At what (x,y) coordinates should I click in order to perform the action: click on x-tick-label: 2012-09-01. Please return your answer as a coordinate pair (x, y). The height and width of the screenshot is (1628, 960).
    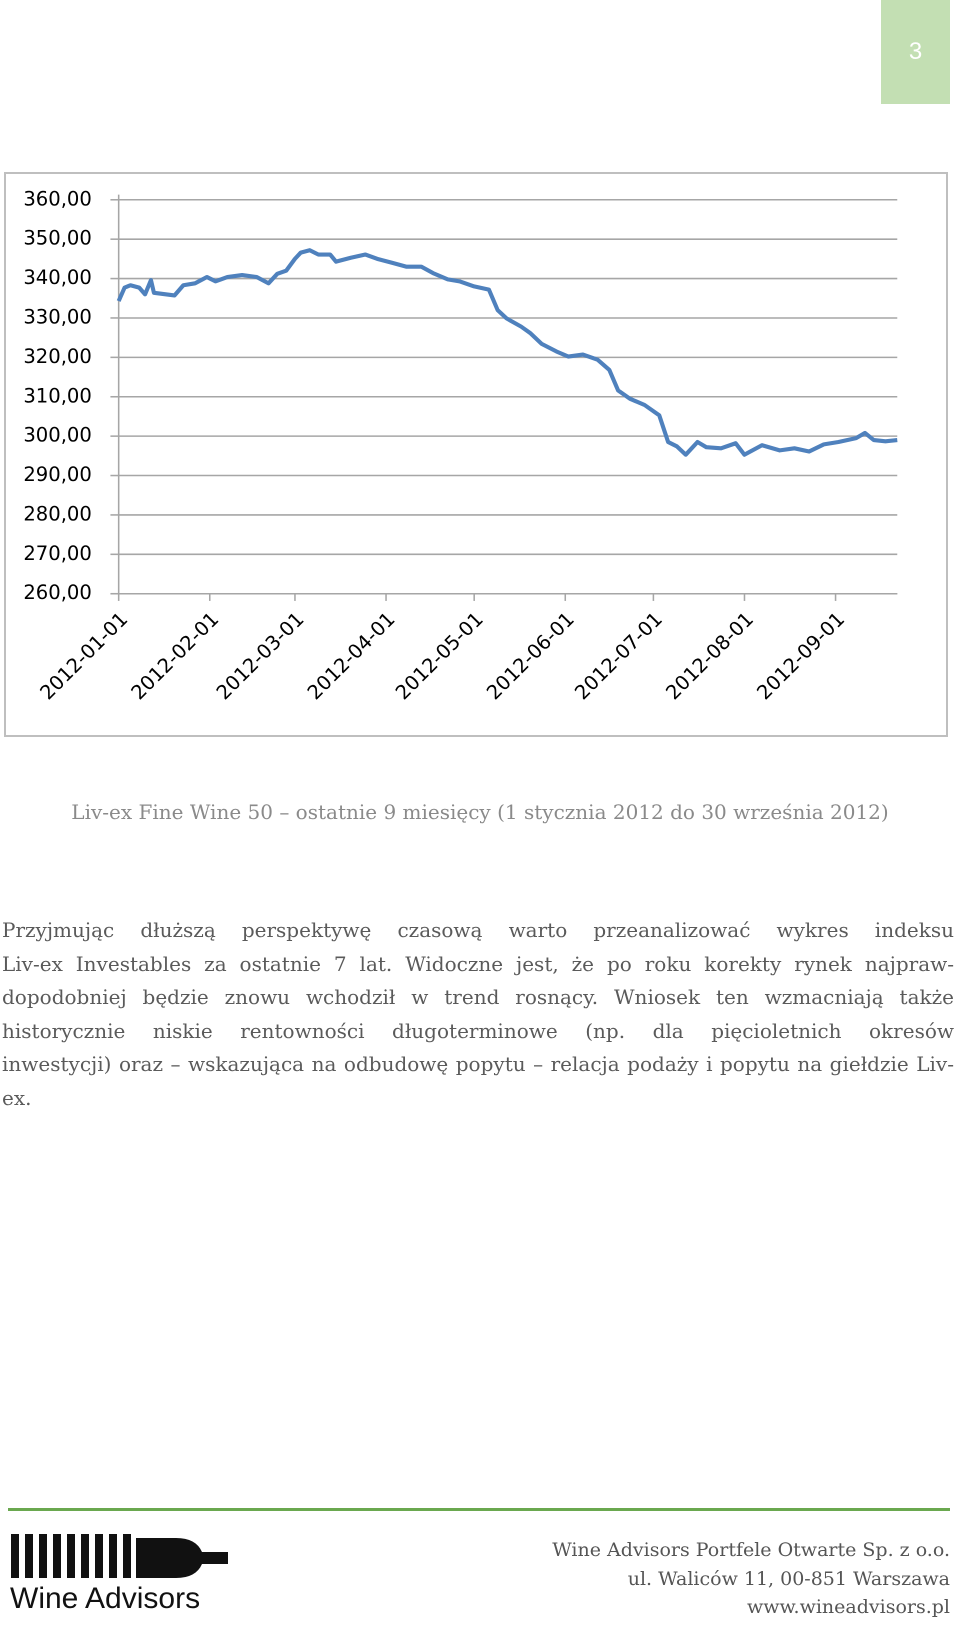
    Looking at the image, I should click on (800, 656).